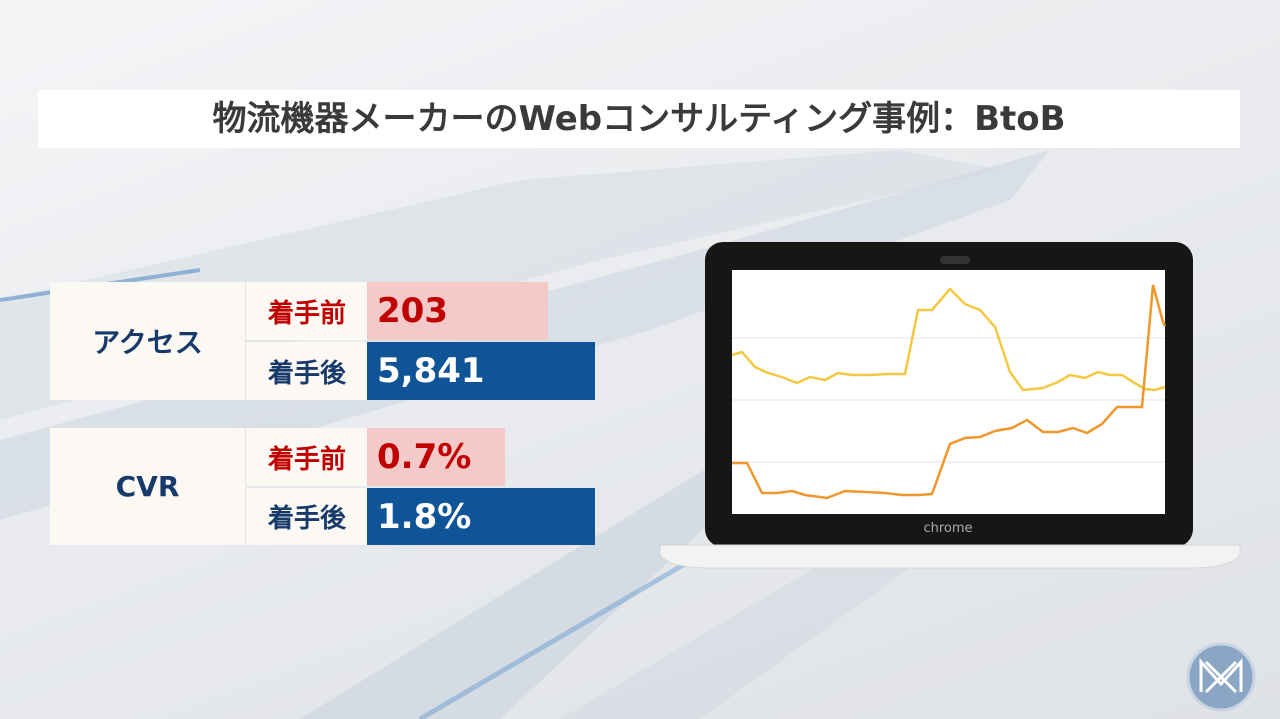 Image resolution: width=1280 pixels, height=719 pixels. Describe the element at coordinates (950, 556) in the screenshot. I see `laptop-base` at that location.